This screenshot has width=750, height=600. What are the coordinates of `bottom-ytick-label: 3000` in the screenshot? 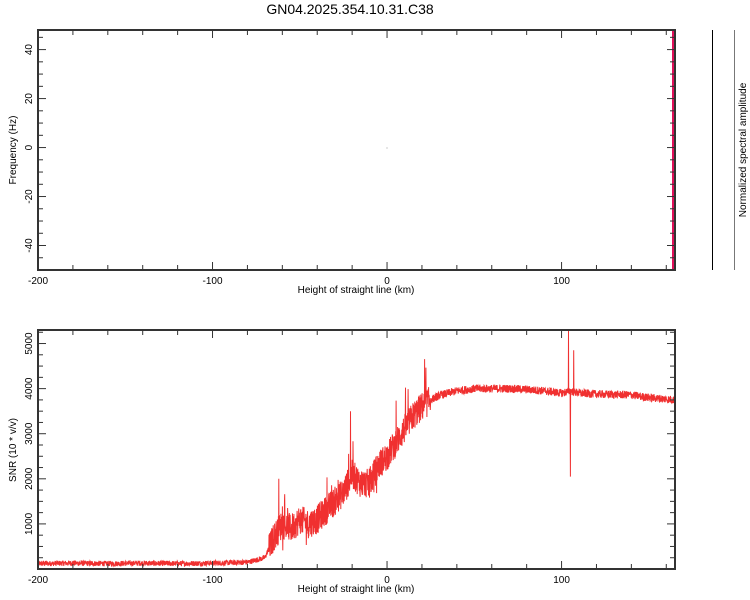 It's located at (29, 433).